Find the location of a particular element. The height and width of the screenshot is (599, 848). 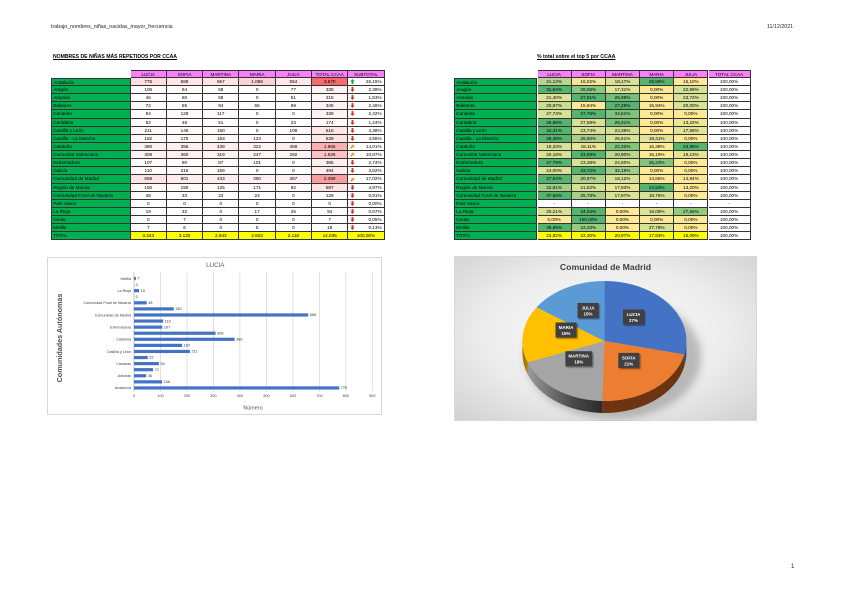

svg-text: 182 is located at coordinates (187, 346).